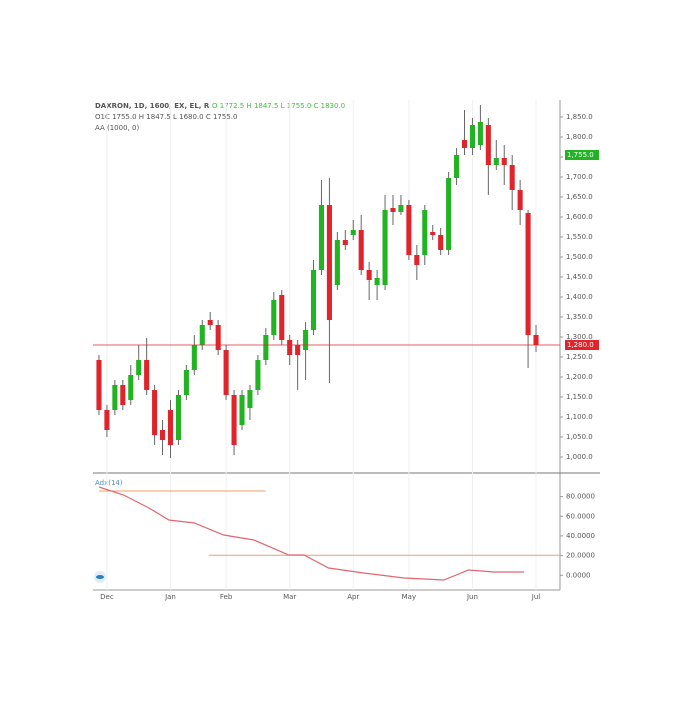 The width and height of the screenshot is (700, 704). What do you see at coordinates (109, 483) in the screenshot?
I see `indicator-label: Adx(14)` at bounding box center [109, 483].